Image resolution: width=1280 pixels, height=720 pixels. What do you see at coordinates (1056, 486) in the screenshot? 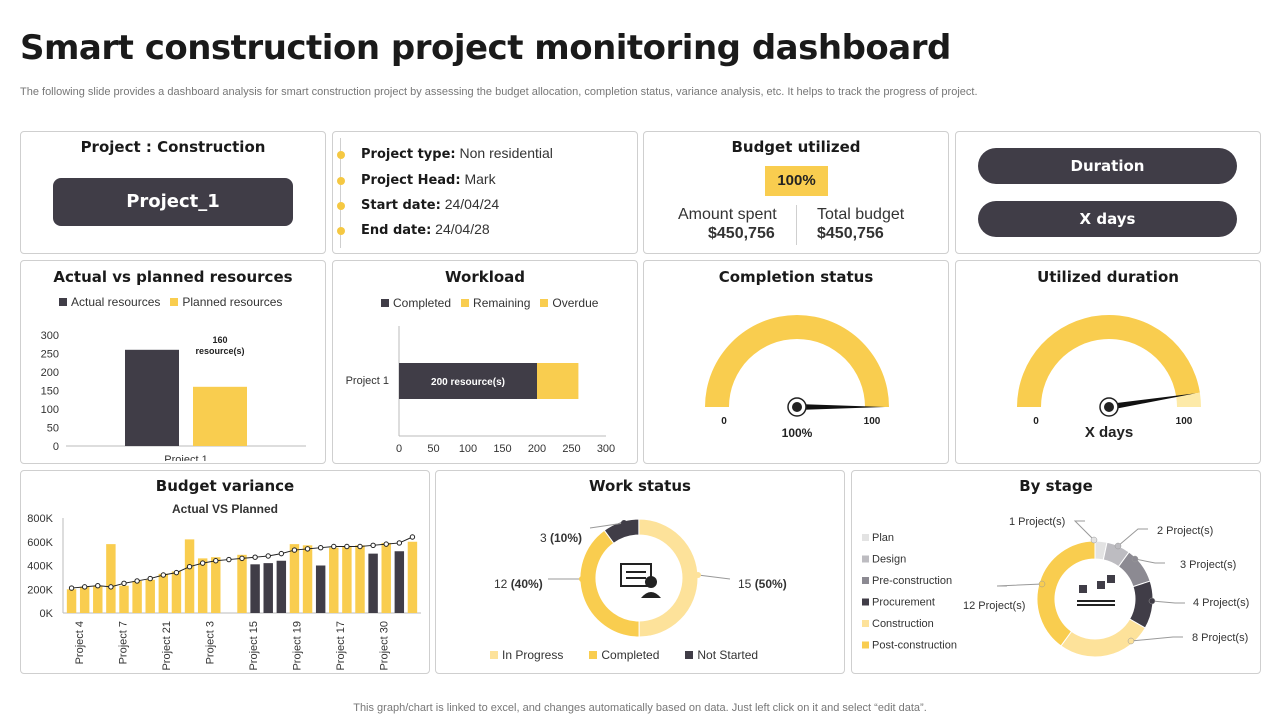
I see `stage-card-title: By stage` at bounding box center [1056, 486].